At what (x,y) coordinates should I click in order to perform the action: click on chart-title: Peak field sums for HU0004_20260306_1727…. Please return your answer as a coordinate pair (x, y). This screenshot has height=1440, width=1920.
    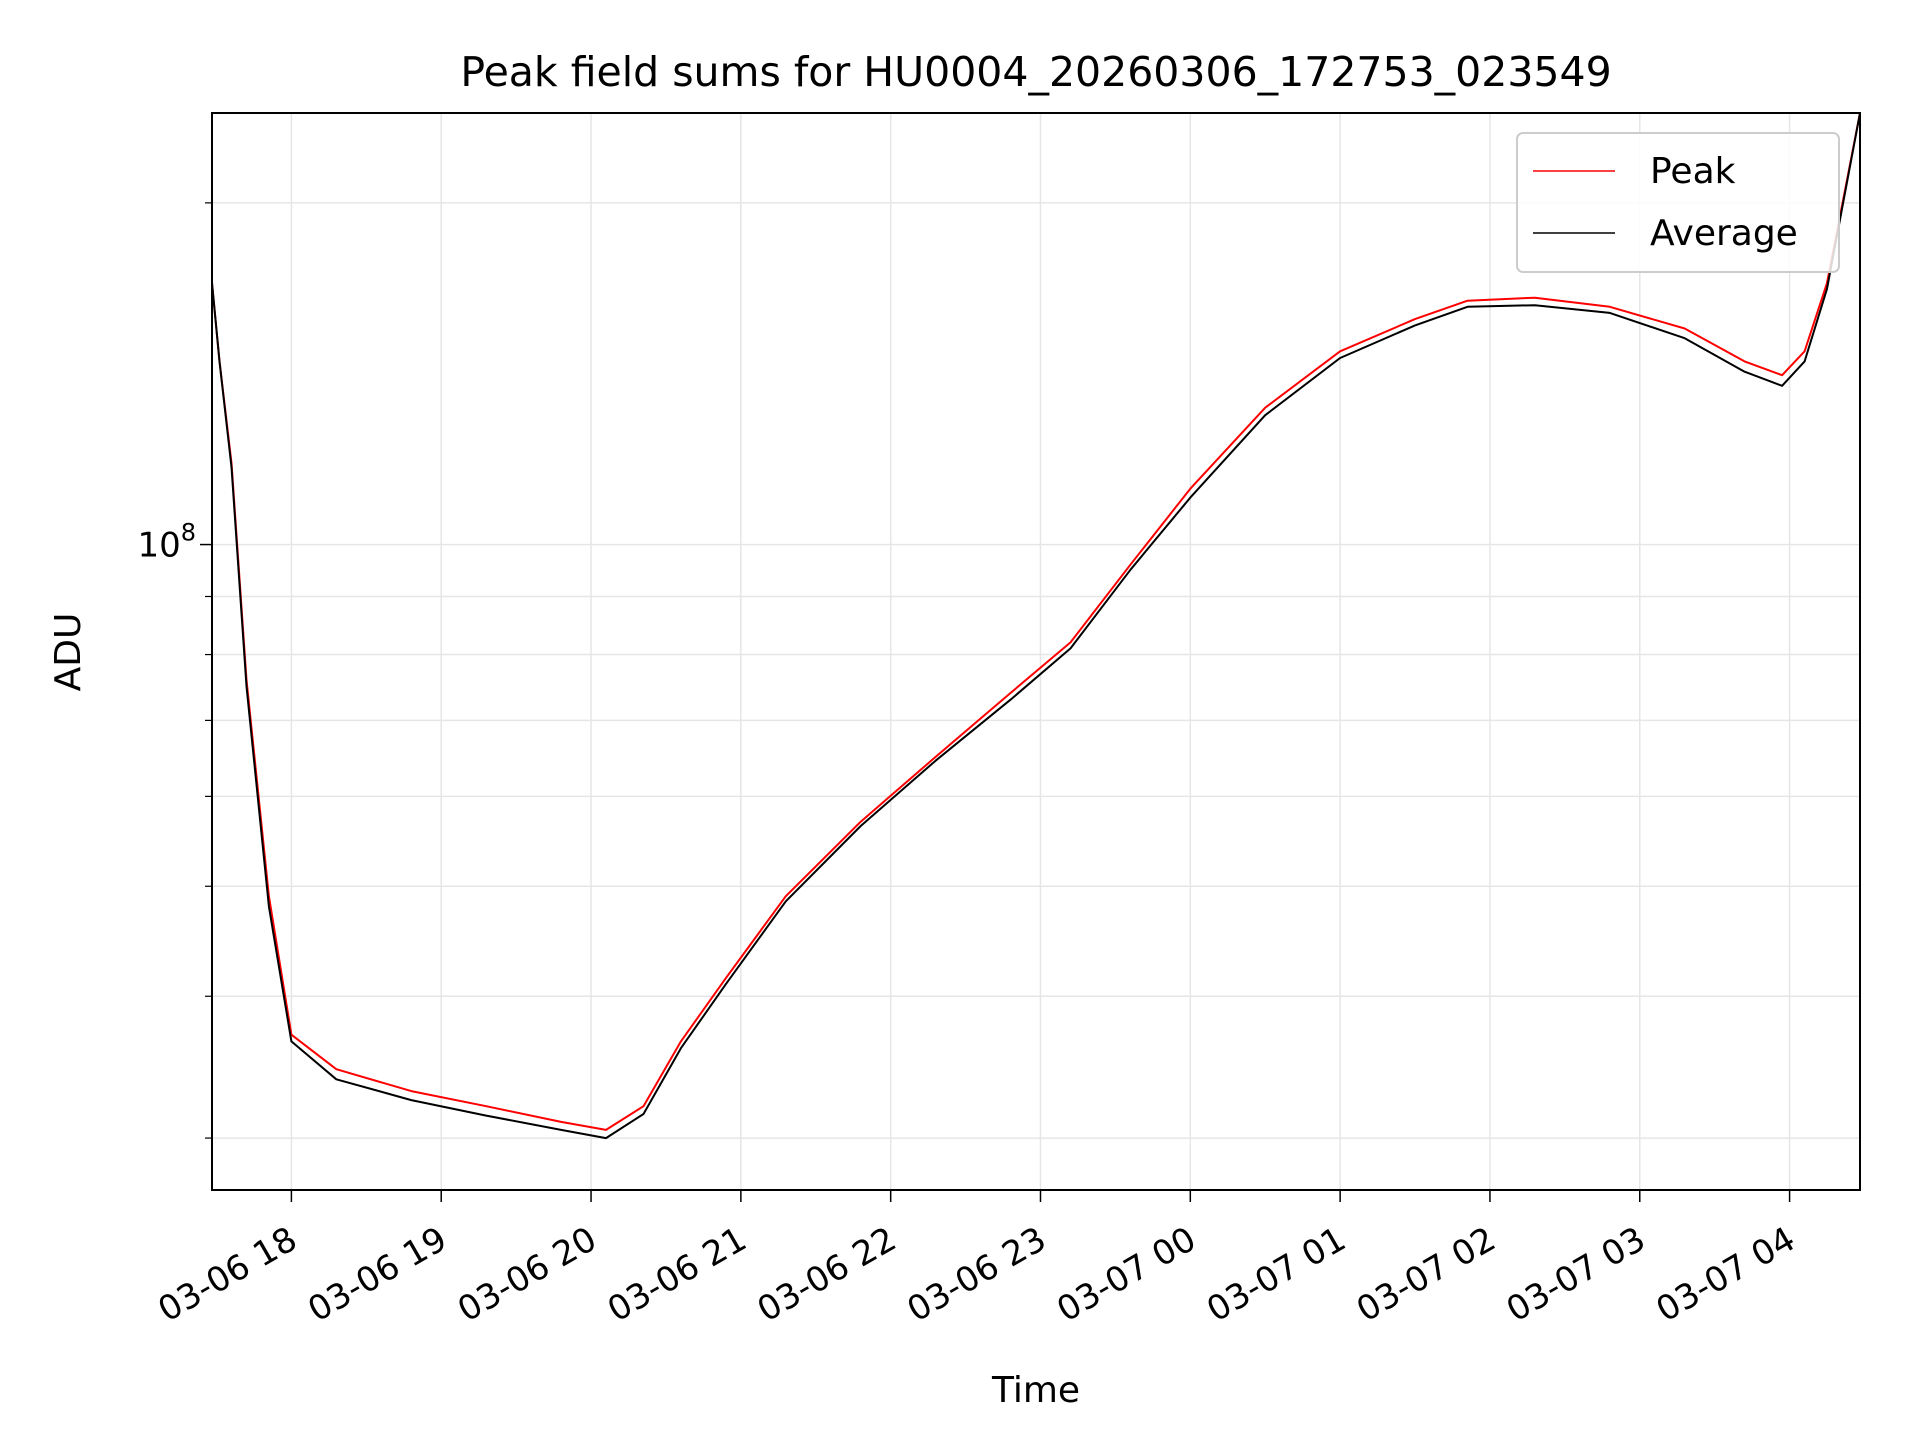
    Looking at the image, I should click on (1035, 72).